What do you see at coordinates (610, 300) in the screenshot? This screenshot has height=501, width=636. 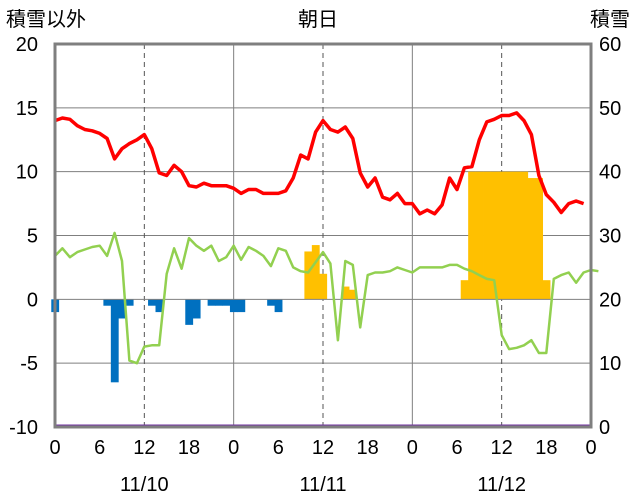 I see `right-tick-label: 20` at bounding box center [610, 300].